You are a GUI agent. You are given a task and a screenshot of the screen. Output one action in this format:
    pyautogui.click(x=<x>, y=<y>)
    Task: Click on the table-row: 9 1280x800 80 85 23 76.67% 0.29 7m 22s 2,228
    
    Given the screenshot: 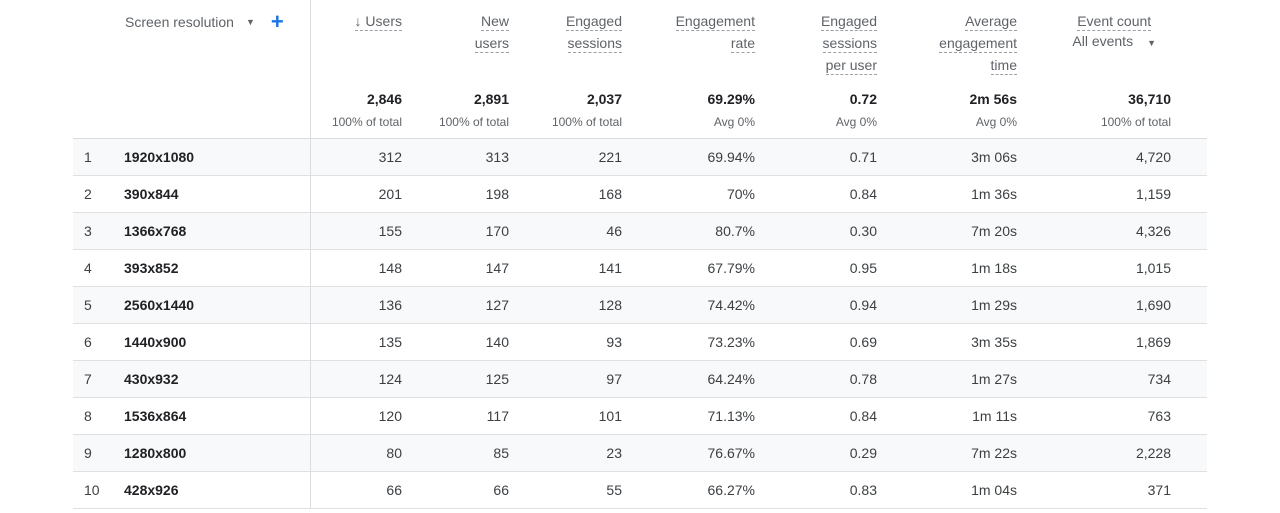 What is the action you would take?
    pyautogui.click(x=640, y=453)
    